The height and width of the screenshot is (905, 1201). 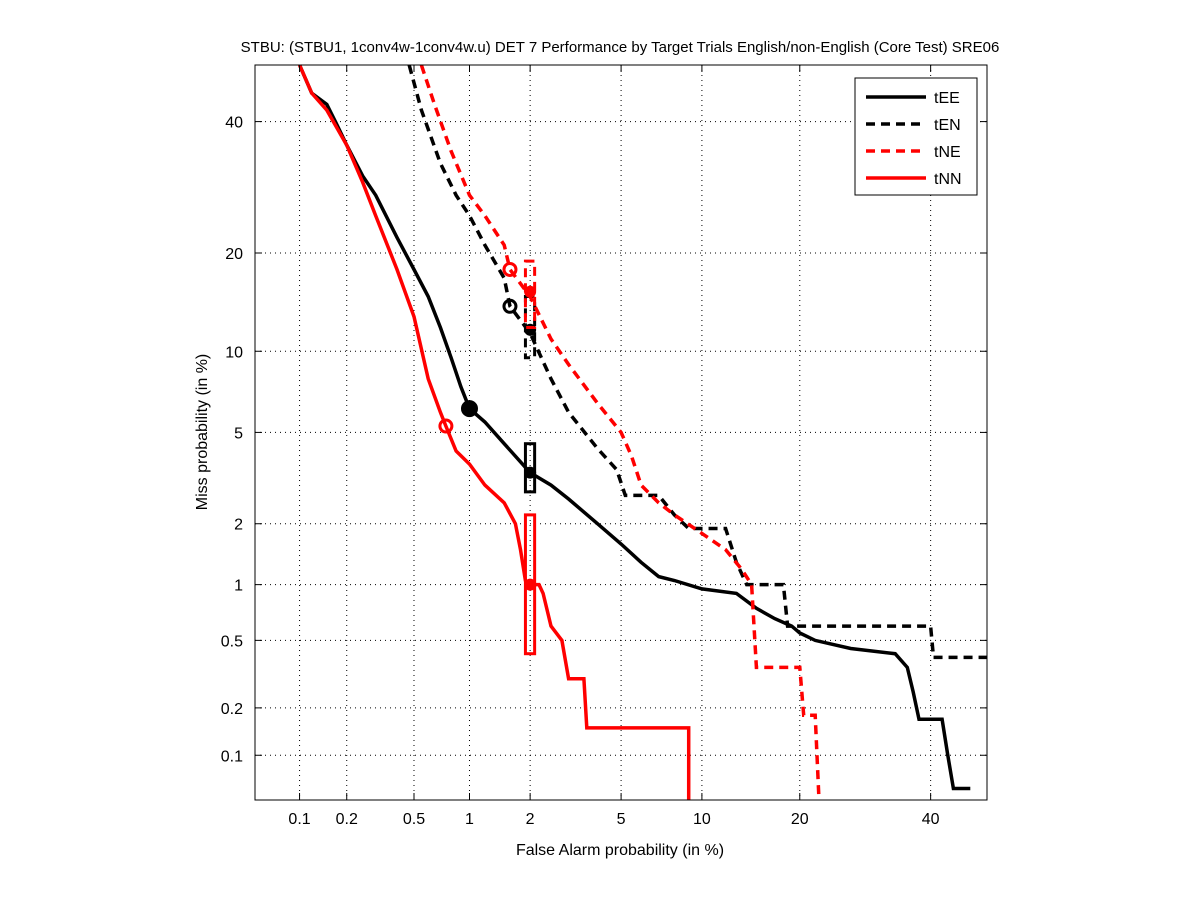 I want to click on y-axis-label: Miss probability (in %), so click(x=202, y=432).